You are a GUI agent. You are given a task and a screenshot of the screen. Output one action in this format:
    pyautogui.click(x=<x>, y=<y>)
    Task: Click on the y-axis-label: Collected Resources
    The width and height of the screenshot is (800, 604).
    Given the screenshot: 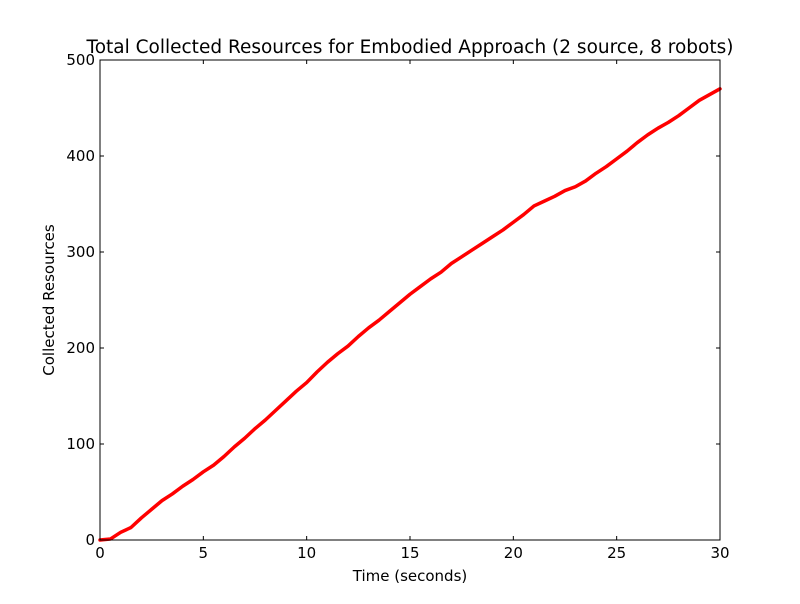 What is the action you would take?
    pyautogui.click(x=49, y=300)
    